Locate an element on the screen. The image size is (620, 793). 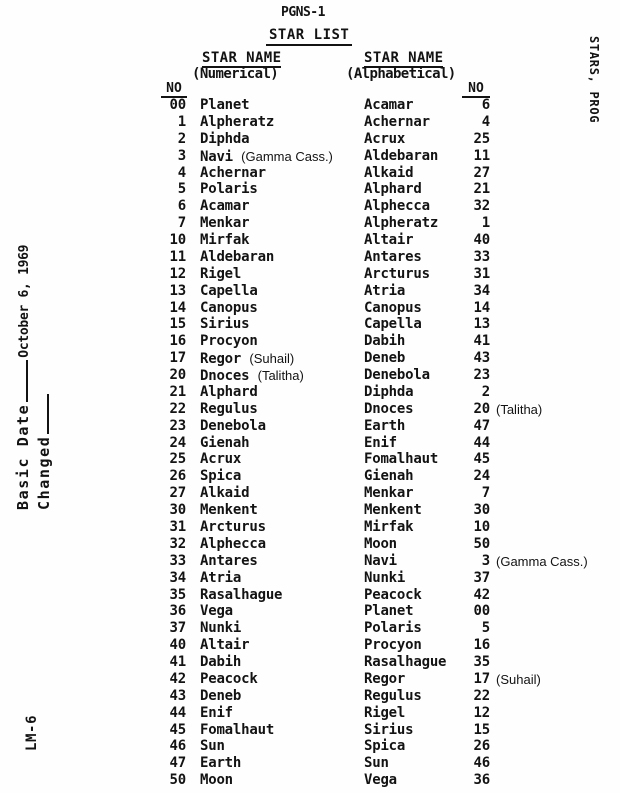
star-table-row: 24 Gienah Enif 44 is located at coordinates (310, 443).